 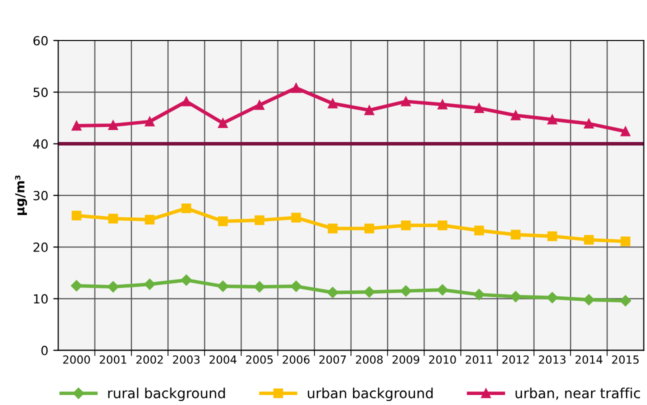 What do you see at coordinates (589, 359) in the screenshot?
I see `x-tick-label: 2014` at bounding box center [589, 359].